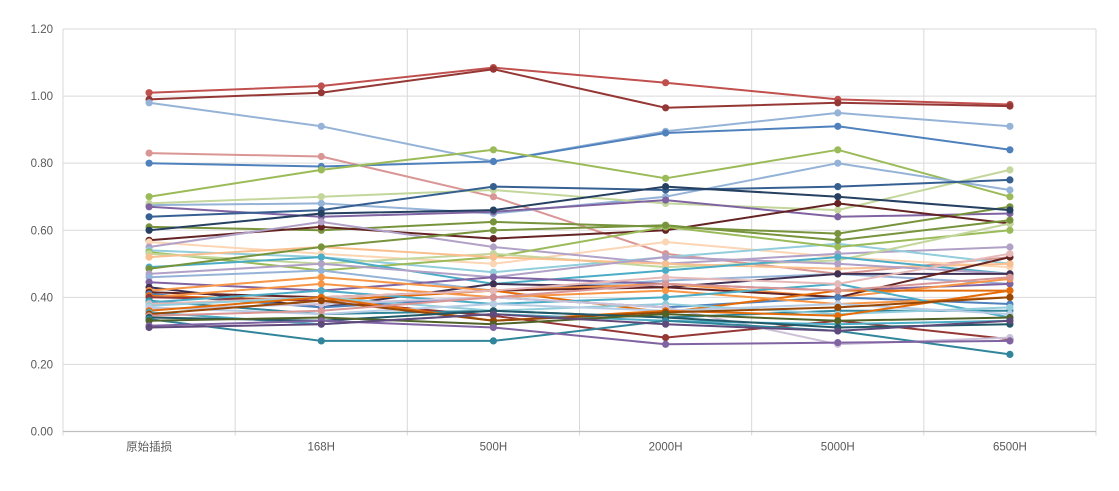  What do you see at coordinates (494, 448) in the screenshot?
I see `x-tick-label: 500H` at bounding box center [494, 448].